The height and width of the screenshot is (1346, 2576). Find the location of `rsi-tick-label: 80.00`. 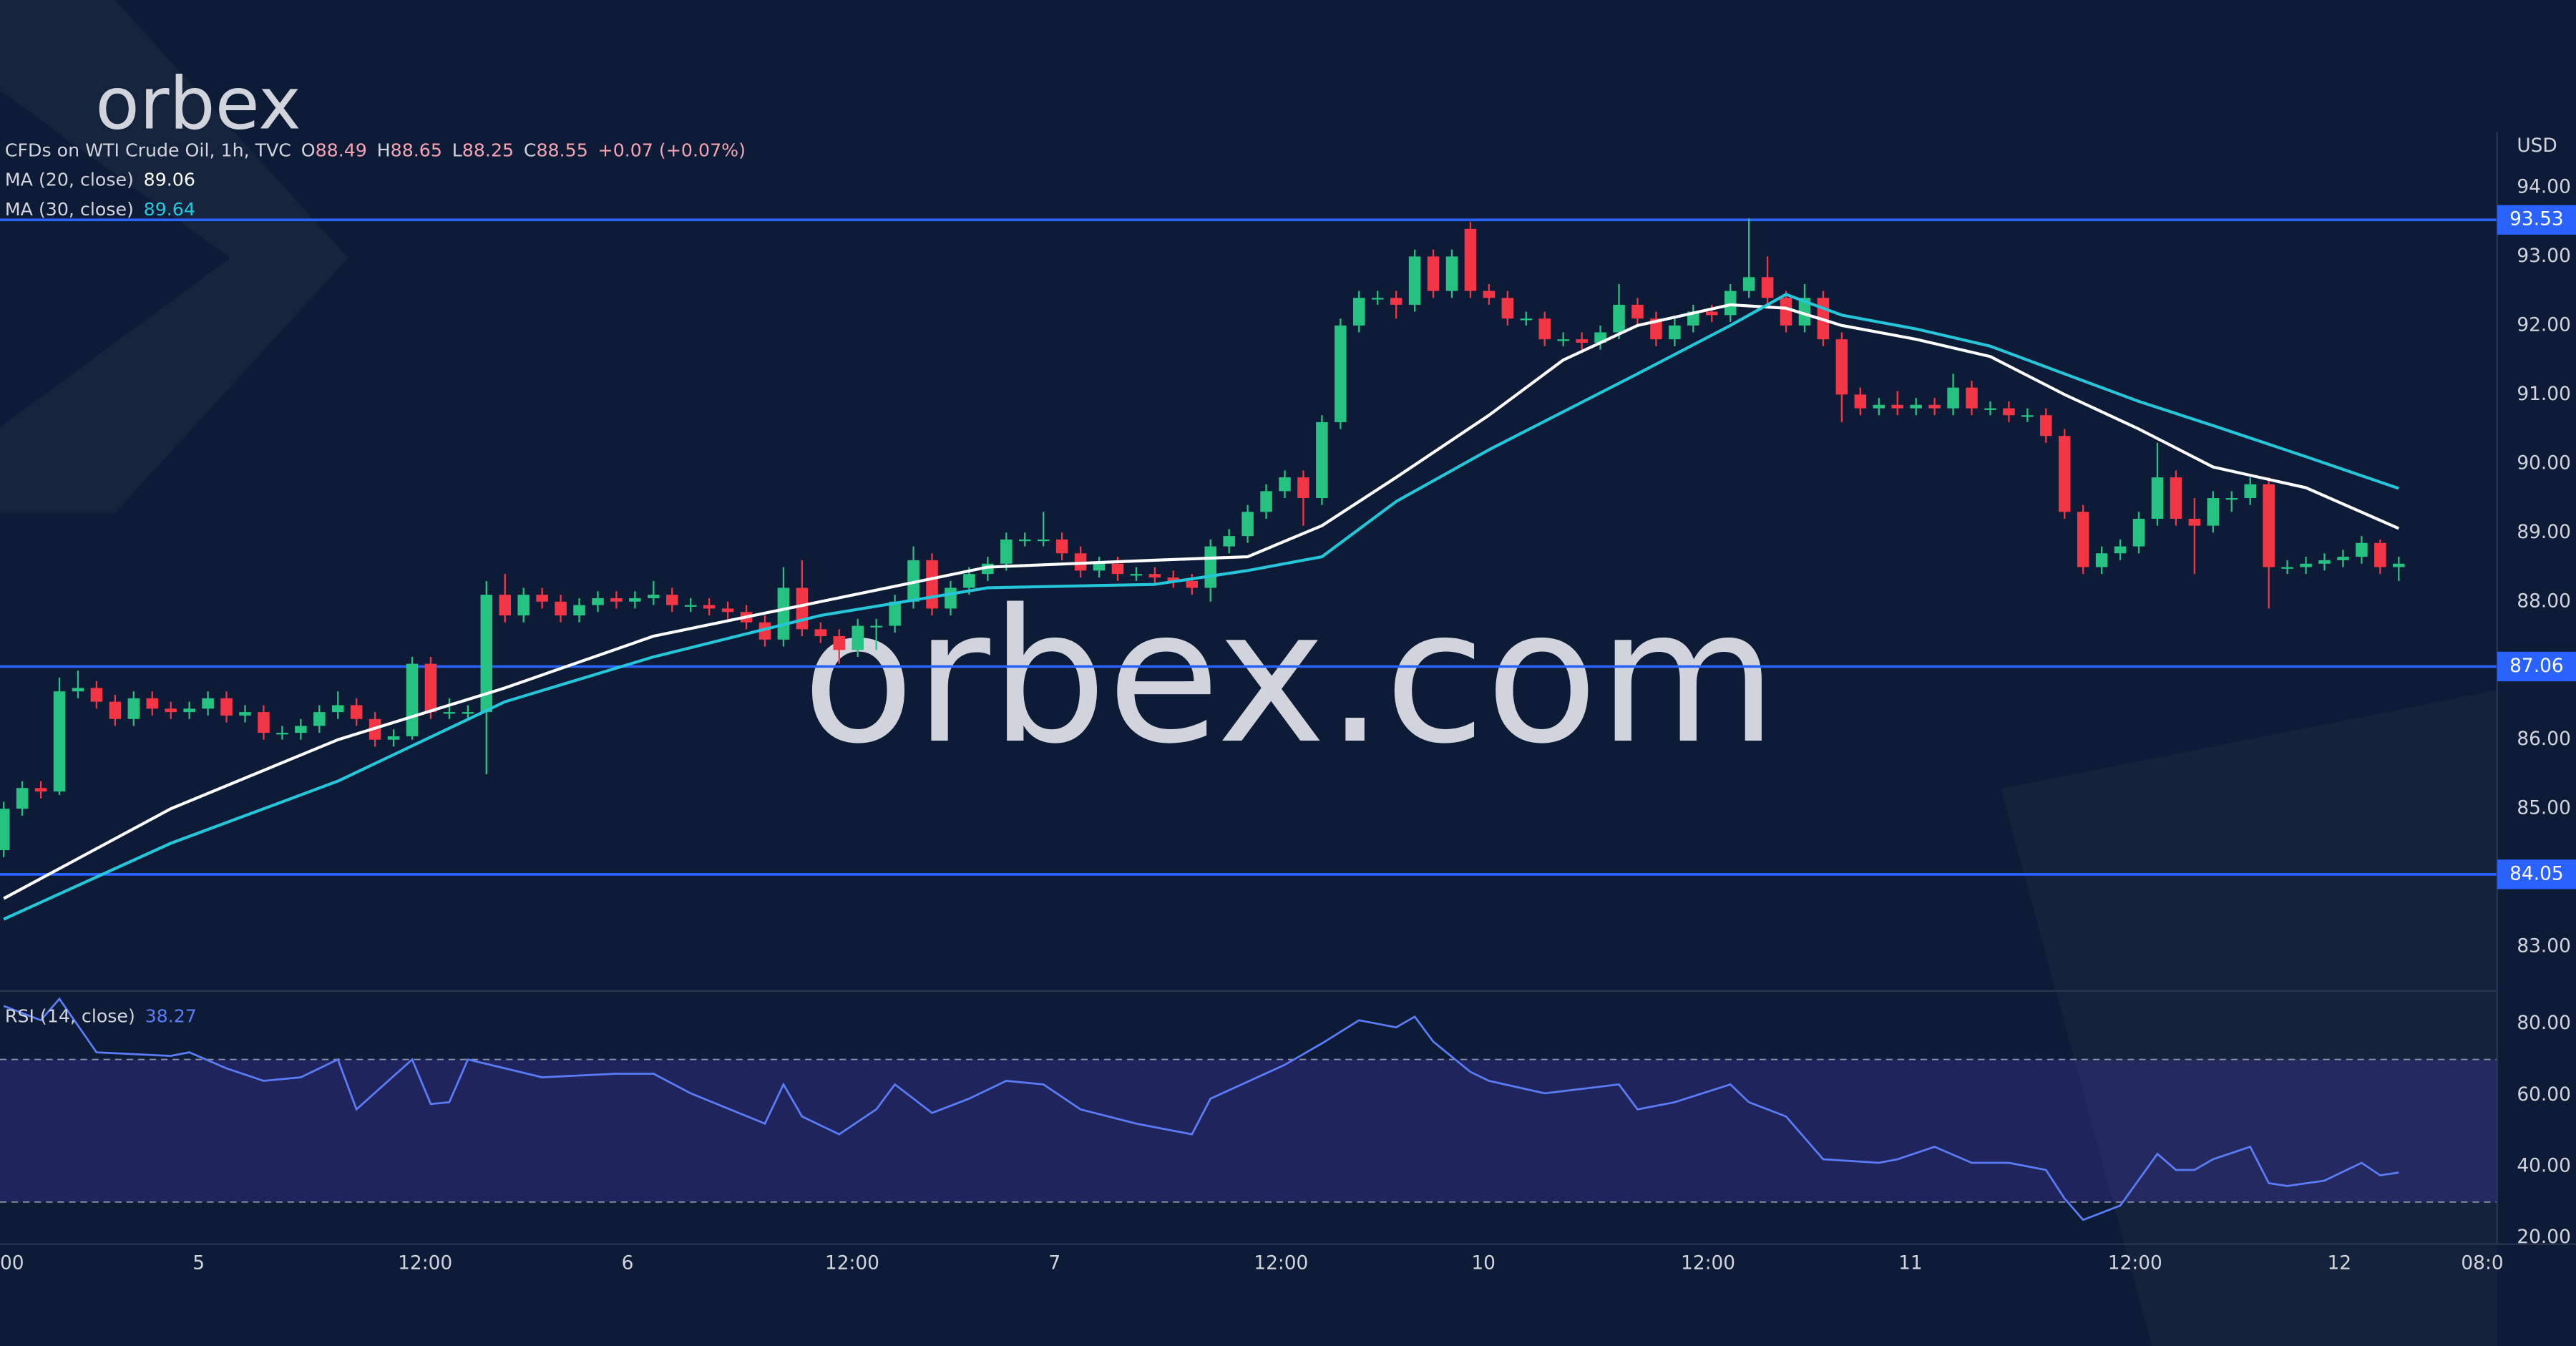

rsi-tick-label: 80.00 is located at coordinates (2544, 1023).